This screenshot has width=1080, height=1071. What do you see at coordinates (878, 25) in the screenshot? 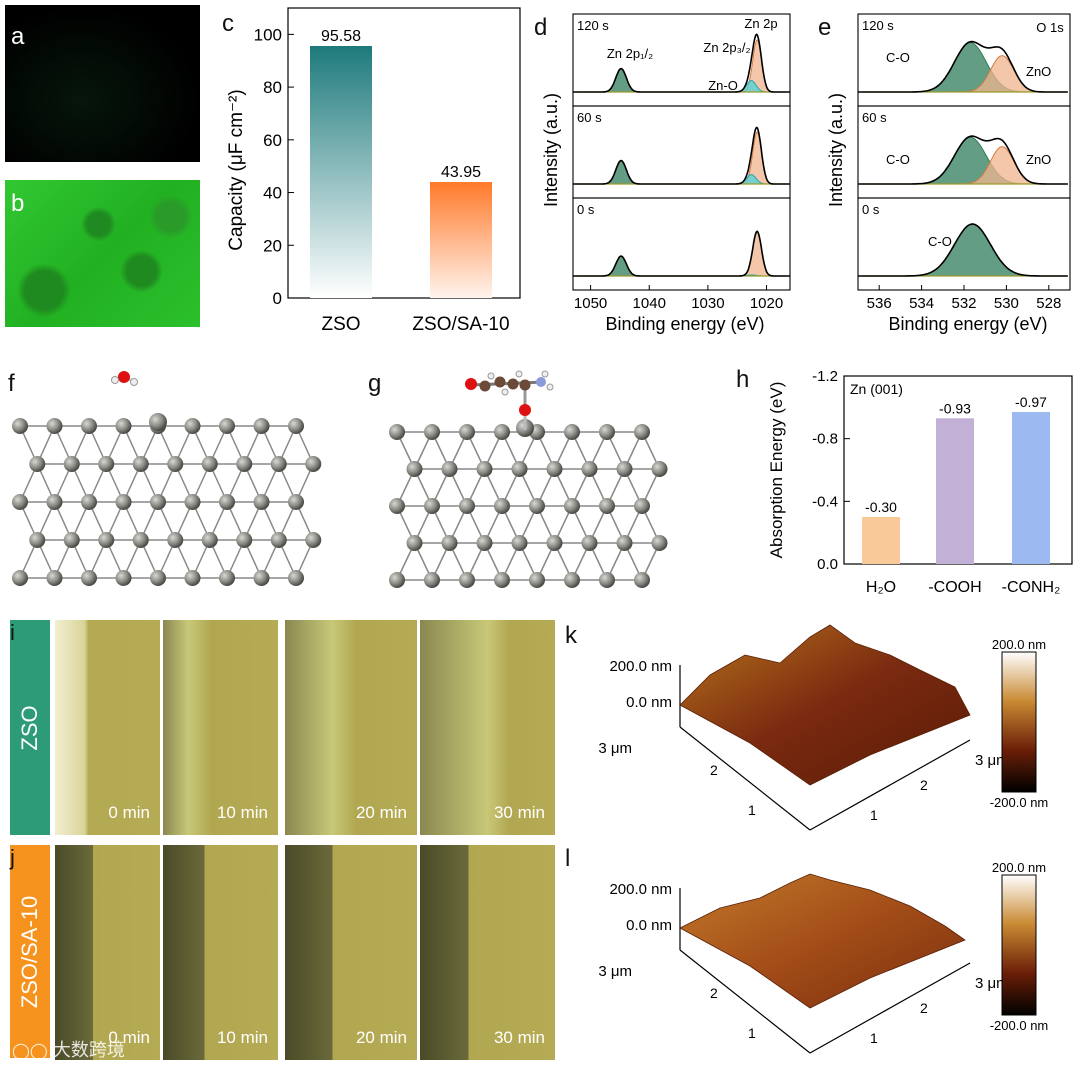
I see `e-time-label: 120 s` at bounding box center [878, 25].